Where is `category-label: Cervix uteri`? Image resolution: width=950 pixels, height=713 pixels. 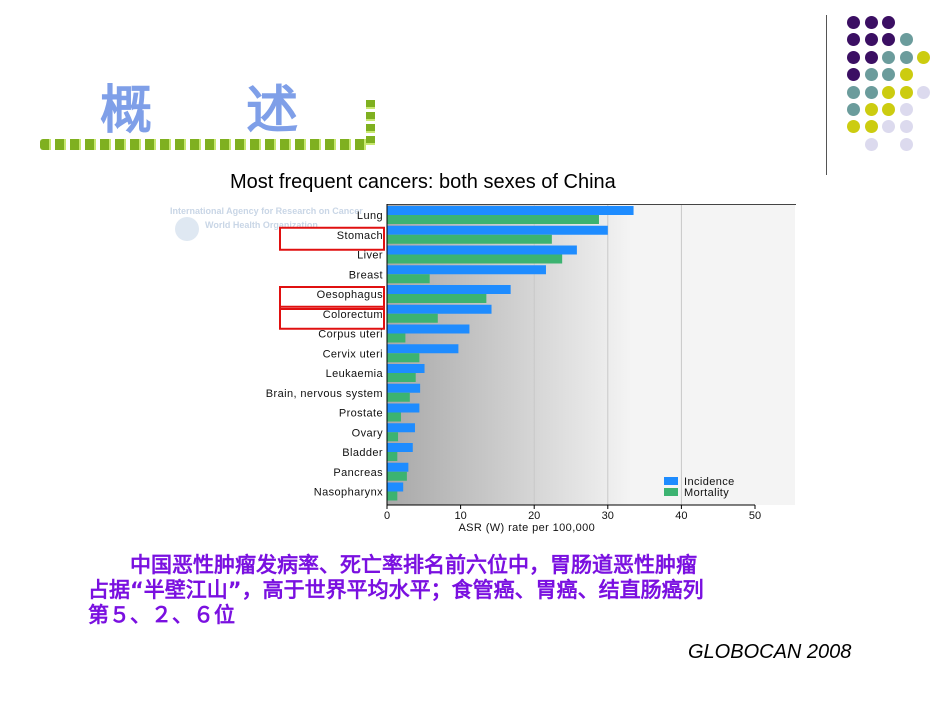 category-label: Cervix uteri is located at coordinates (353, 354).